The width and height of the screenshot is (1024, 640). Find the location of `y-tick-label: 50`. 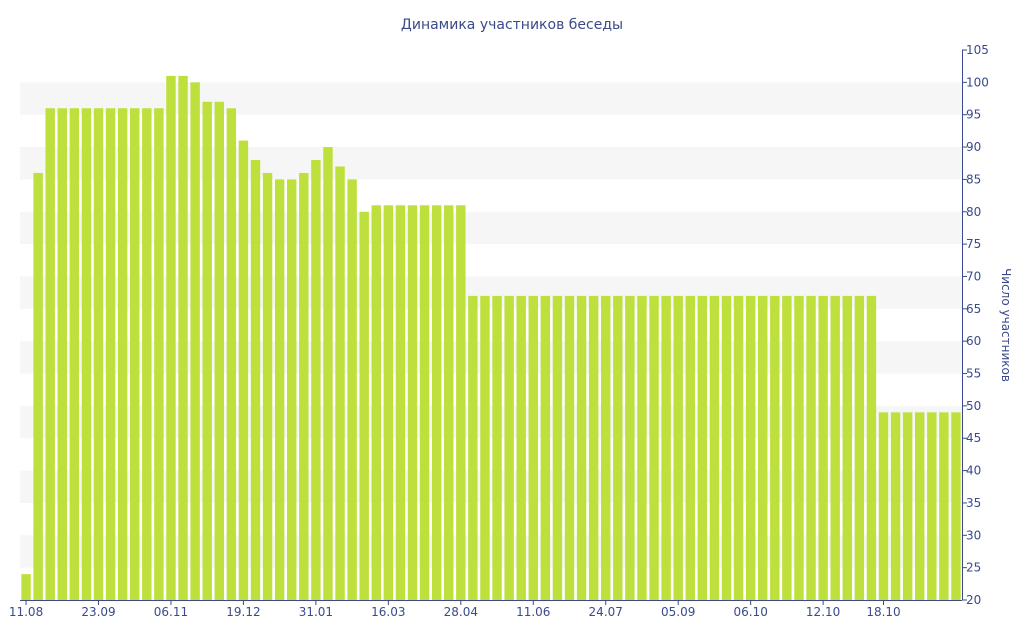

y-tick-label: 50 is located at coordinates (973, 406).